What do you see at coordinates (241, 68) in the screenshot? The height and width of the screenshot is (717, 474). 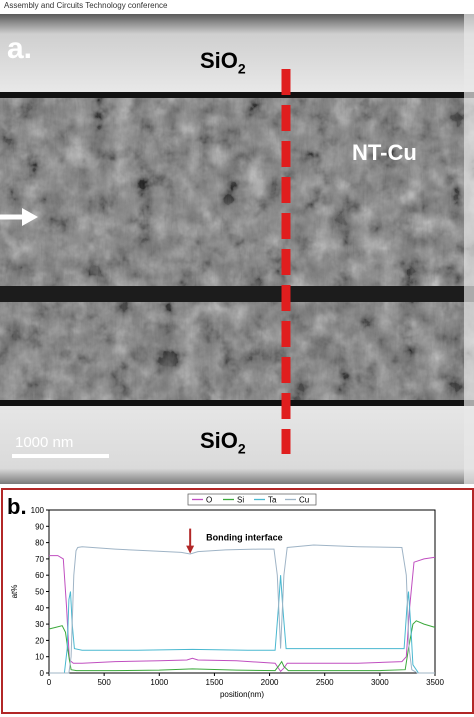 I see `top-sio2-subscript: 2` at bounding box center [241, 68].